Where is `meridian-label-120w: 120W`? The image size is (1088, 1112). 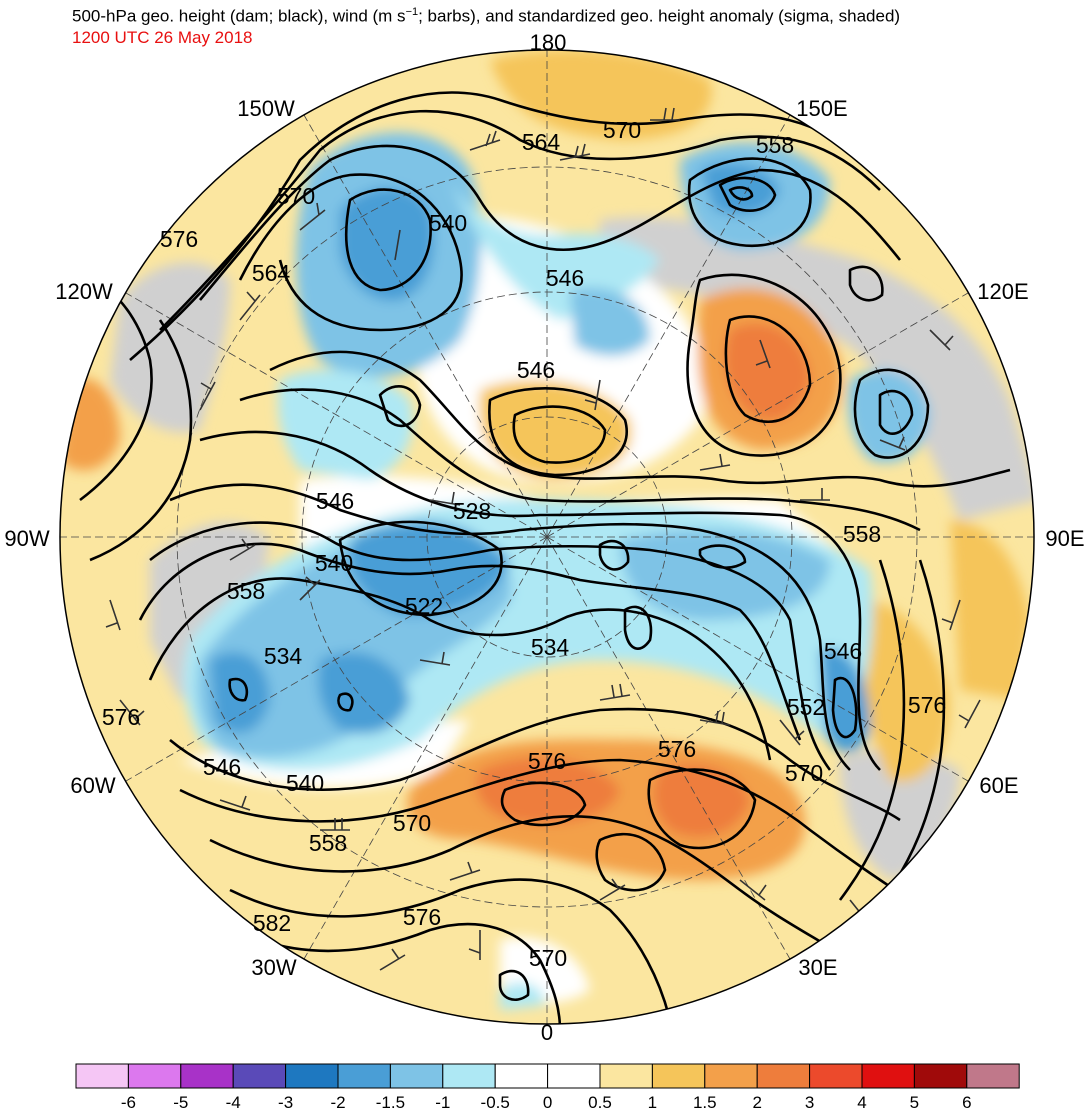
meridian-label-120w: 120W is located at coordinates (84, 291).